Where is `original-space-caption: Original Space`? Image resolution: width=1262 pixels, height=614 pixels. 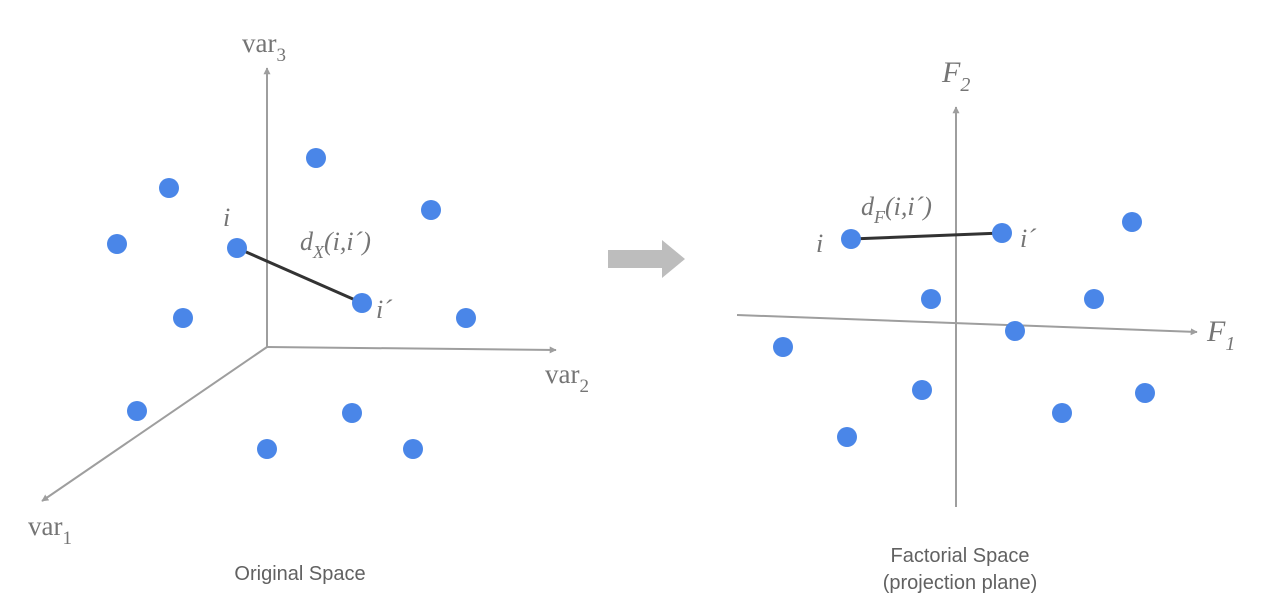
original-space-caption: Original Space is located at coordinates (299, 574).